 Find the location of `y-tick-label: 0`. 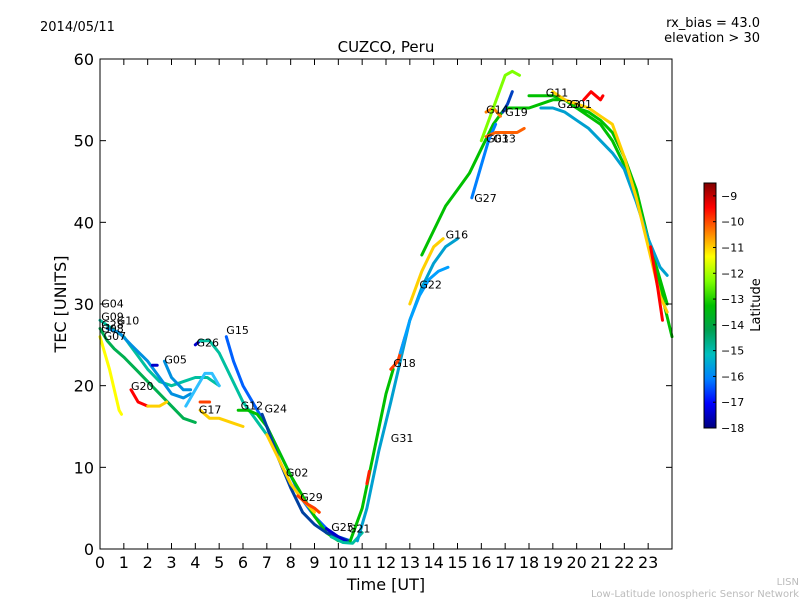

y-tick-label: 0 is located at coordinates (89, 549).